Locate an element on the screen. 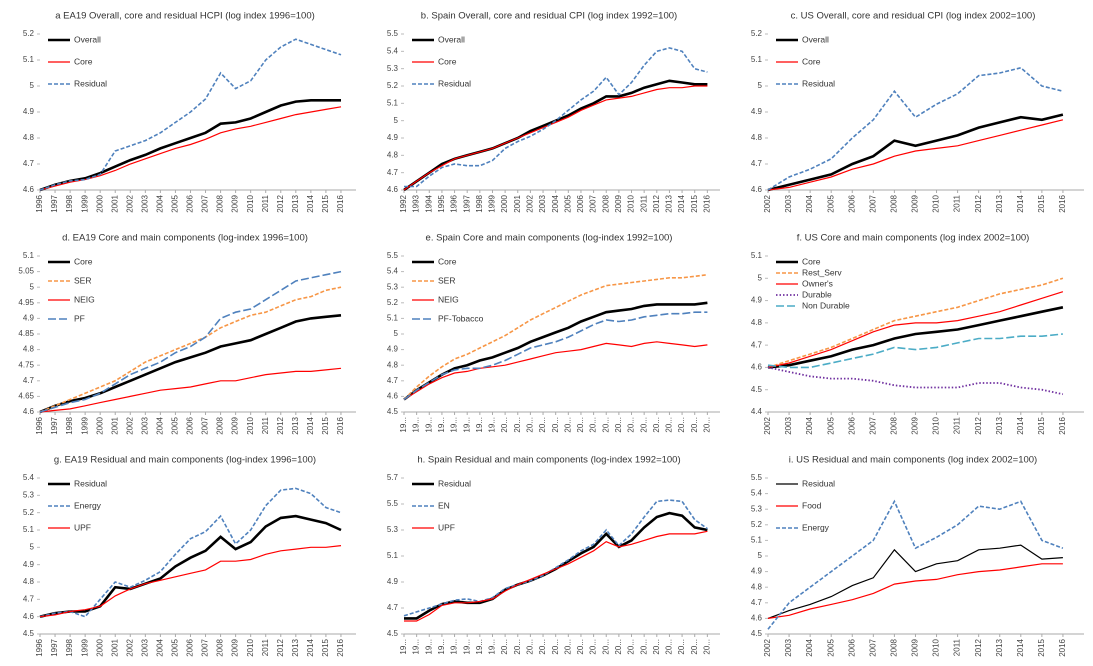 The width and height of the screenshot is (1093, 666). y-tick-label: 5.5 is located at coordinates (393, 33).